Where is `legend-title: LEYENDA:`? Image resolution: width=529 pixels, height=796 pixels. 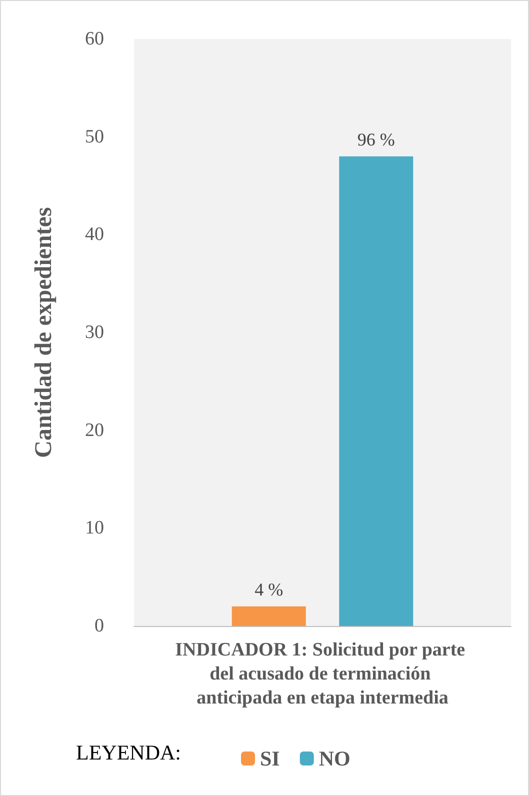 legend-title: LEYENDA: is located at coordinates (128, 752).